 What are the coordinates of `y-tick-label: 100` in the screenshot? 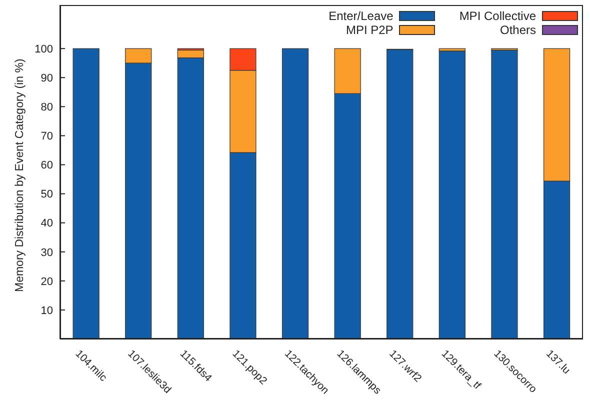 It's located at (43, 49).